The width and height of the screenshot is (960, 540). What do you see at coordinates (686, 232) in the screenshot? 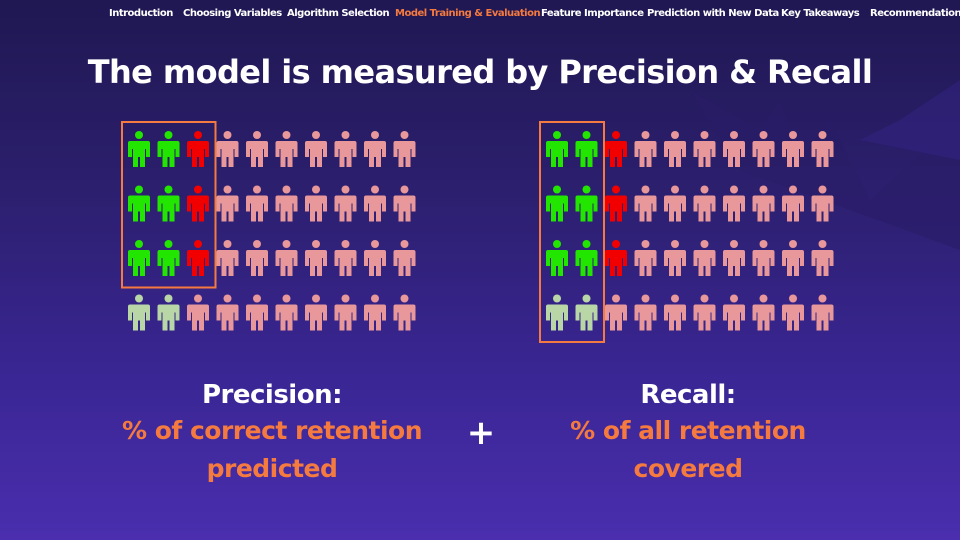
I see `recall-grid-svg` at bounding box center [686, 232].